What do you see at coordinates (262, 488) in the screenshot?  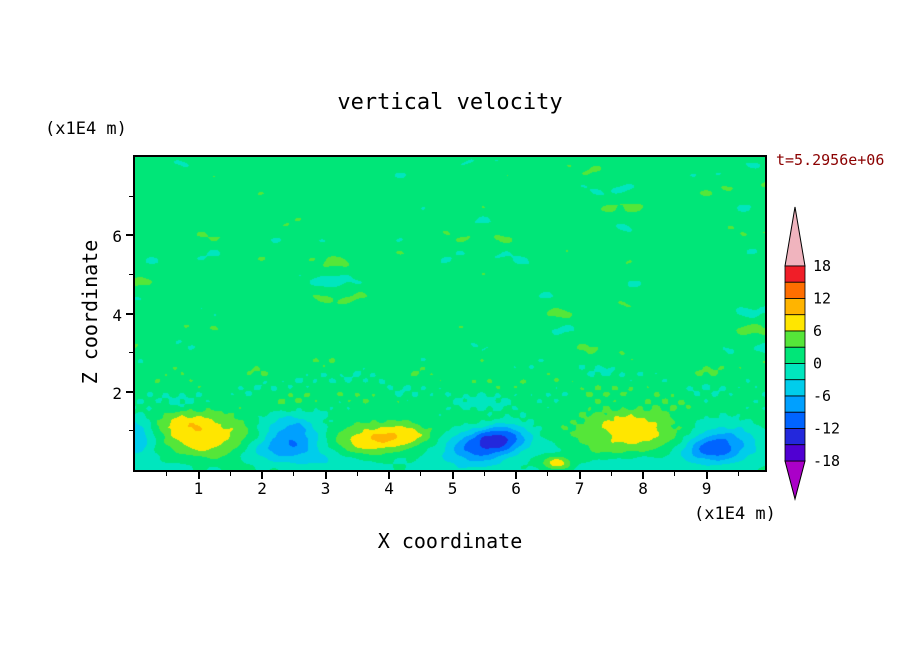 I see `x-tick-label: 2` at bounding box center [262, 488].